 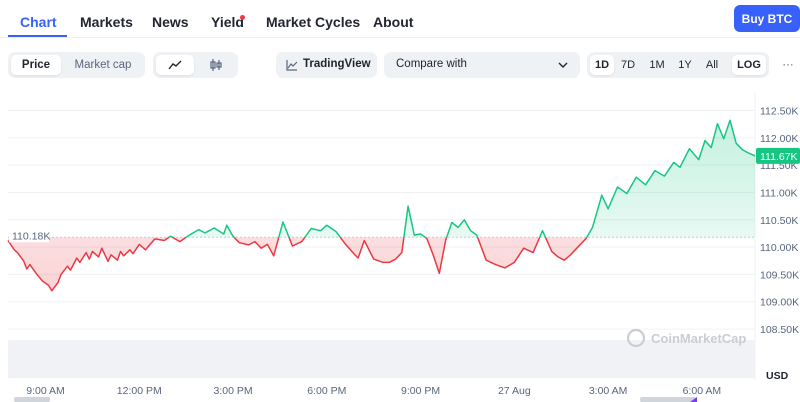 I want to click on y-tick-label: 109.00K, so click(x=779, y=303).